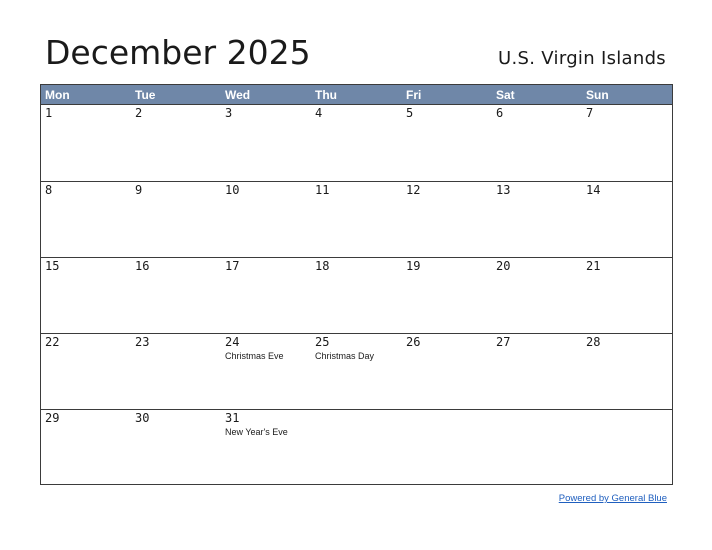  I want to click on day-number: 25, so click(322, 342).